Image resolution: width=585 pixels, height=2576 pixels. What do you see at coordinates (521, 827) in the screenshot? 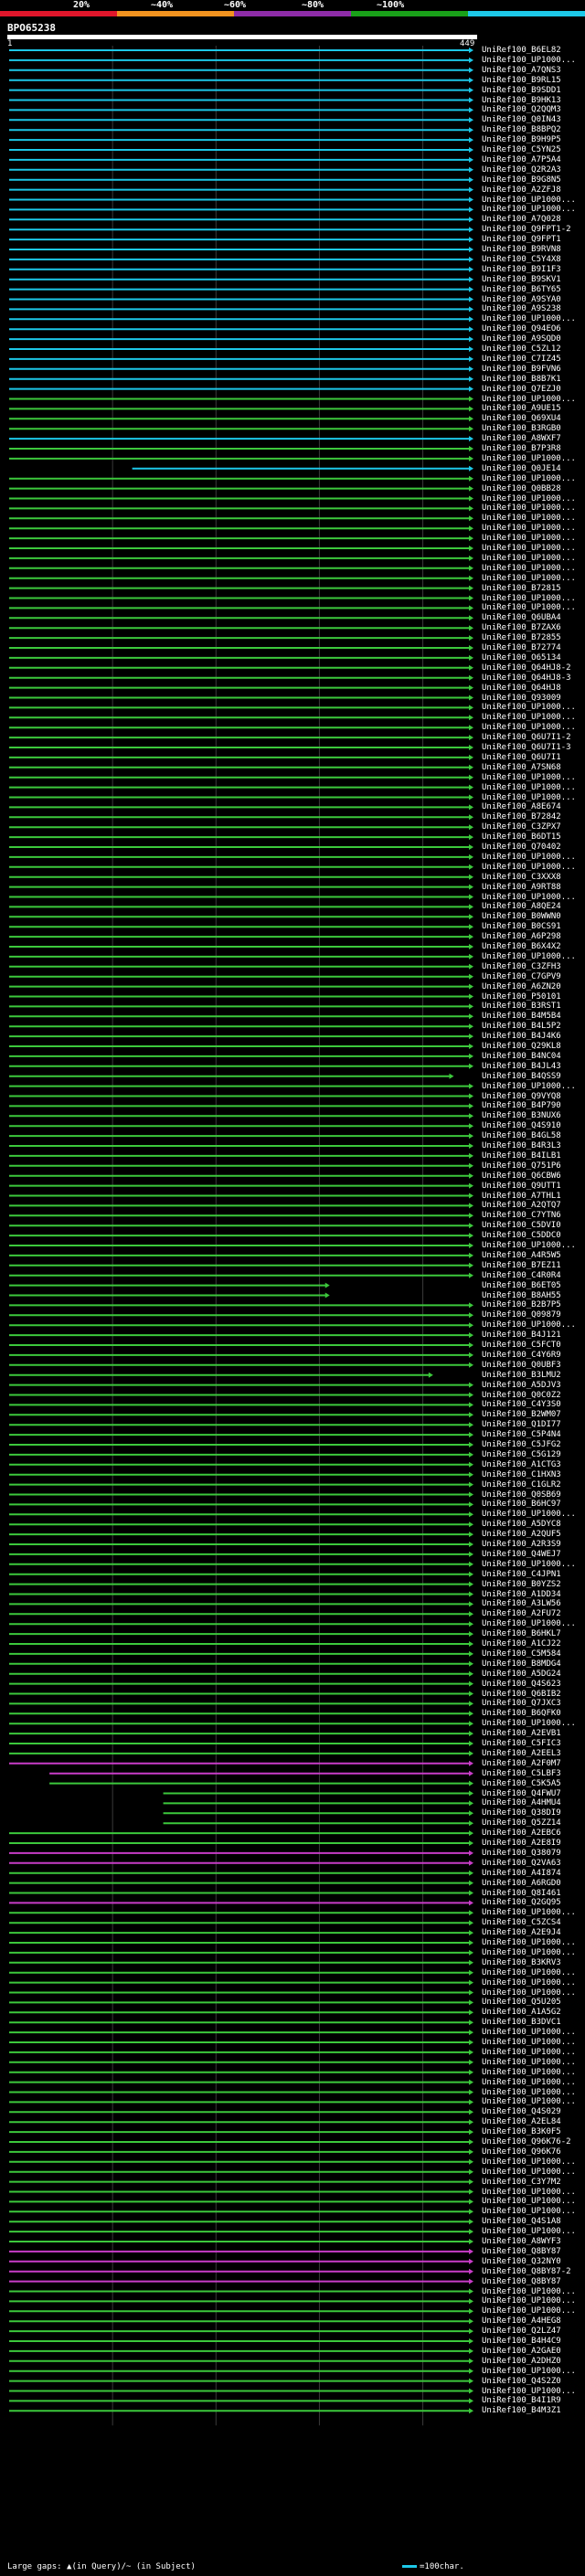
I see `hit-label: UniRef100_C3ZPX7` at bounding box center [521, 827].